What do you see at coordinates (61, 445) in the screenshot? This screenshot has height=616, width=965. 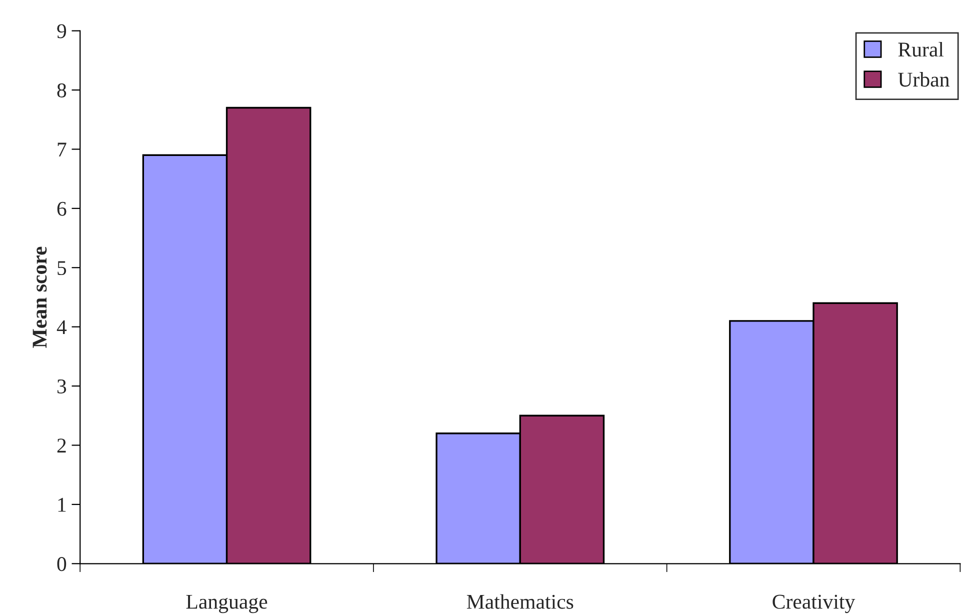 I see `y-tick-label: 2` at bounding box center [61, 445].